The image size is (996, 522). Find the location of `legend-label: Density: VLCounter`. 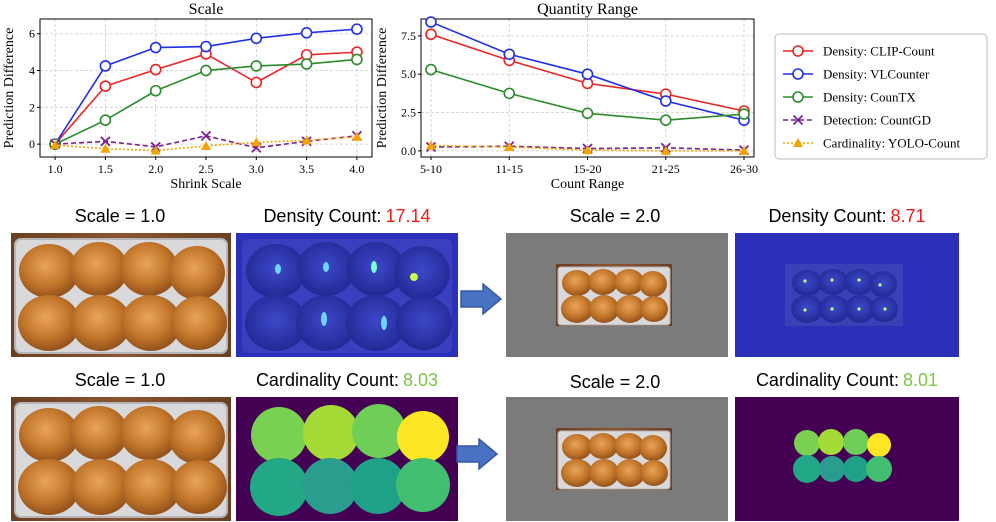

legend-label: Density: VLCounter is located at coordinates (876, 74).